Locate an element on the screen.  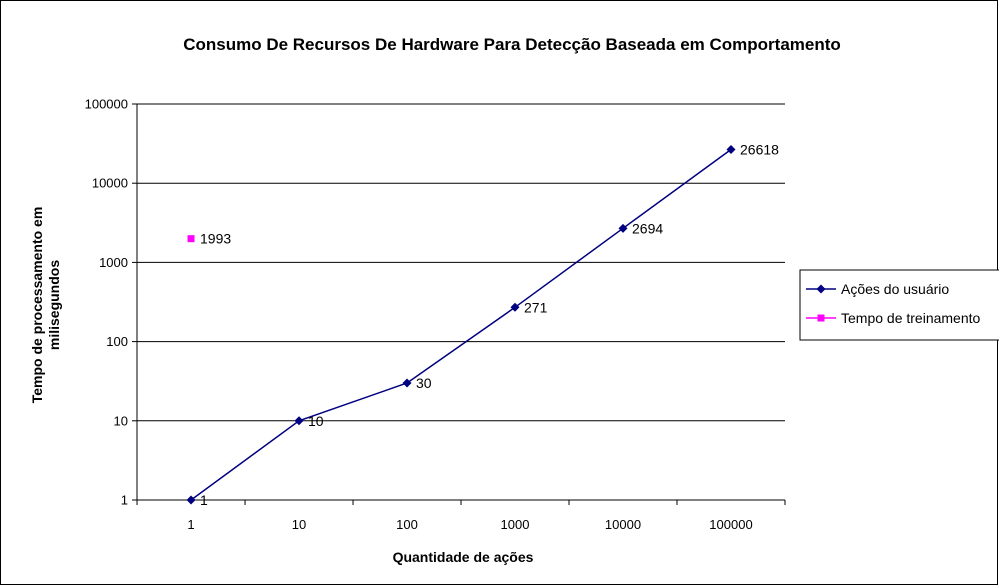
data-label-0-5: 26618 is located at coordinates (759, 150).